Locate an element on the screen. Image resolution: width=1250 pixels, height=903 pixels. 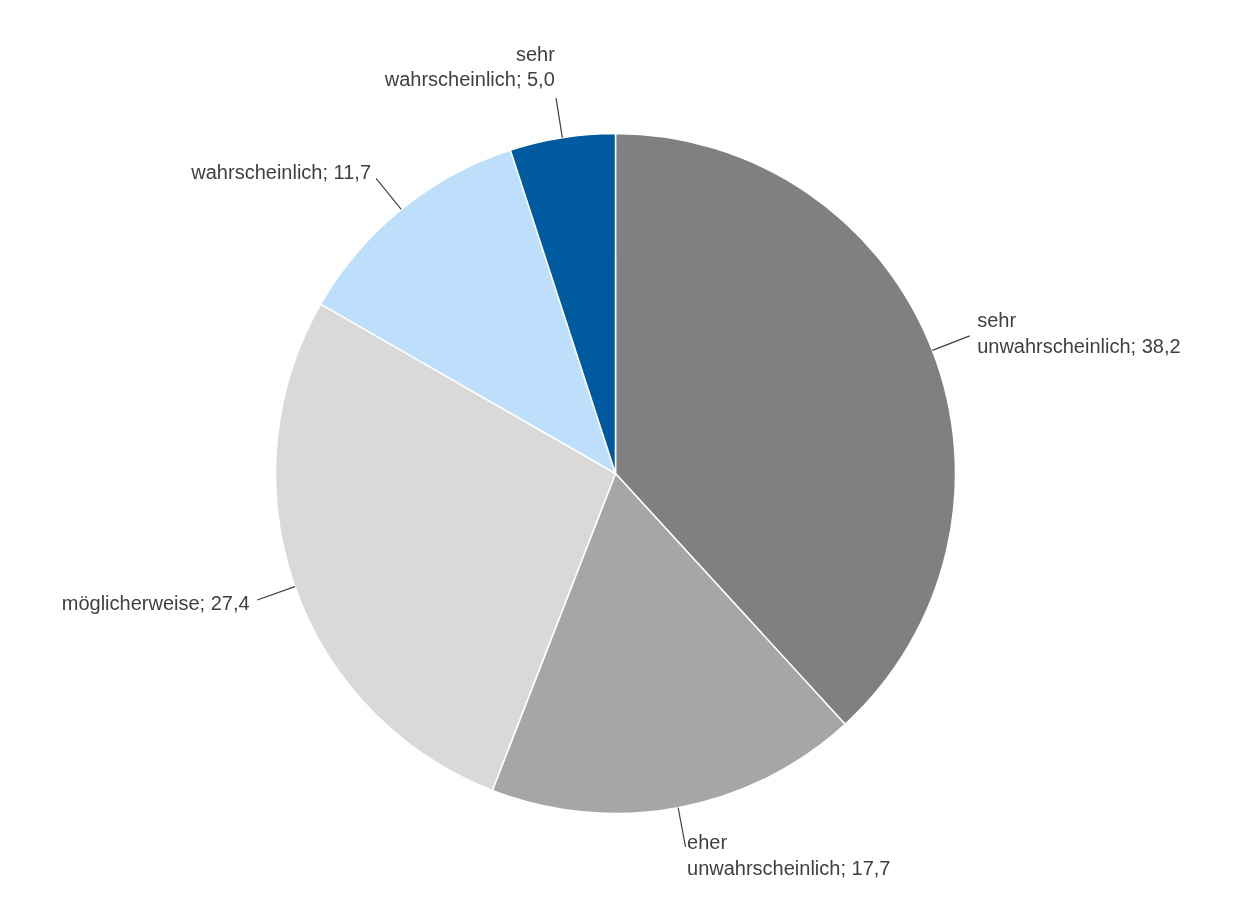
slice-label: eher unwahrscheinlich; 17,7 is located at coordinates (789, 855).